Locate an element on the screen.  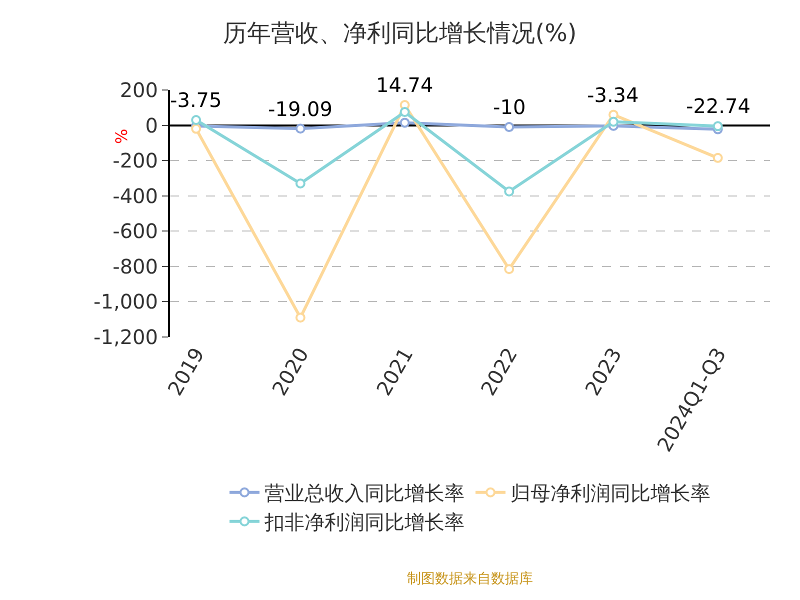
y-tick-label: -200 is located at coordinates (135, 160).